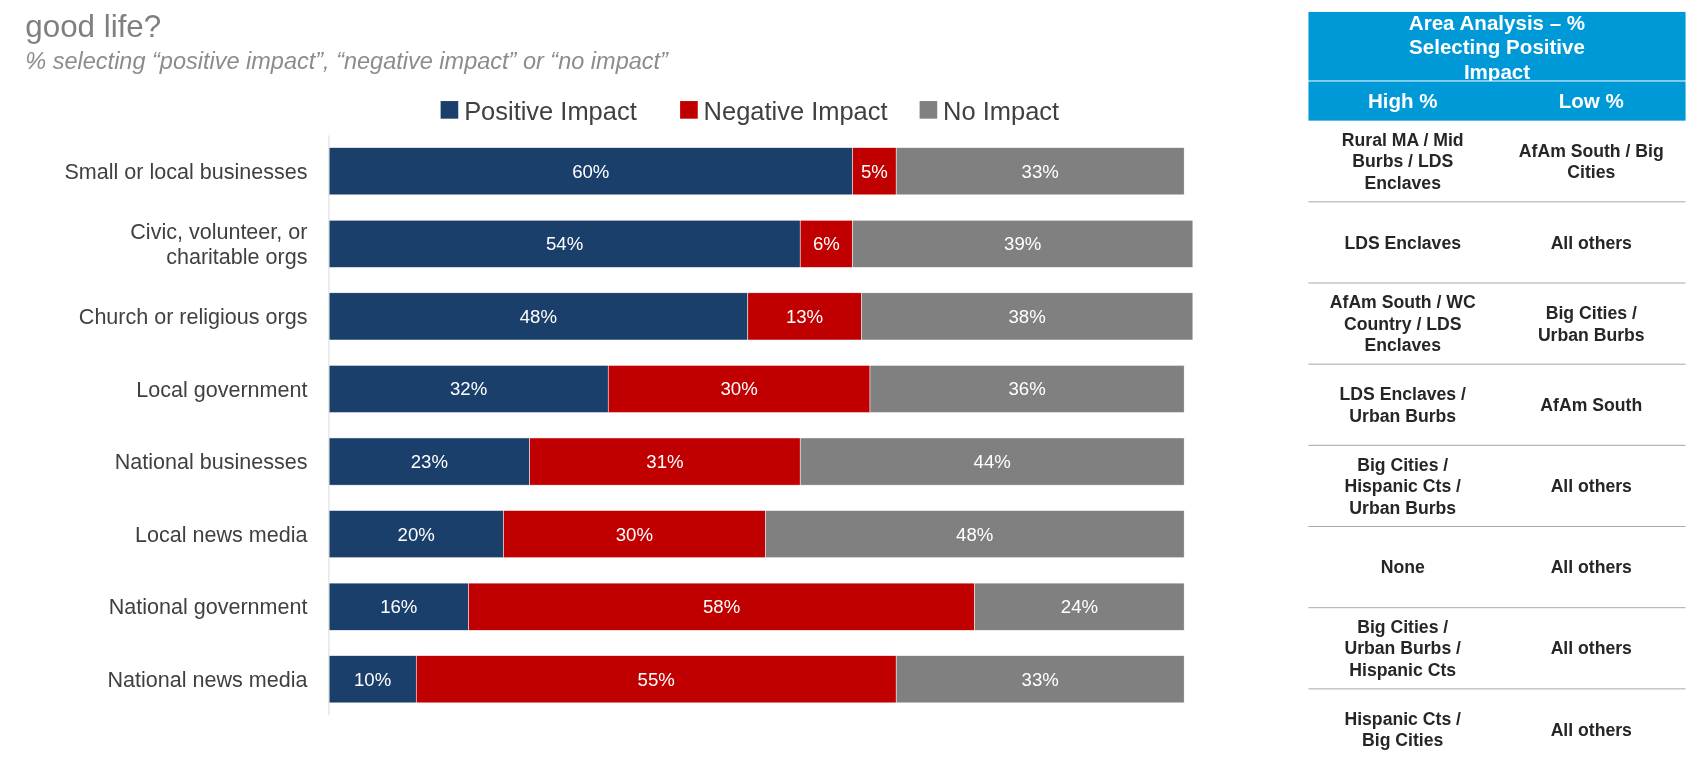 This screenshot has width=1705, height=780. What do you see at coordinates (372, 679) in the screenshot?
I see `data-label: 10%` at bounding box center [372, 679].